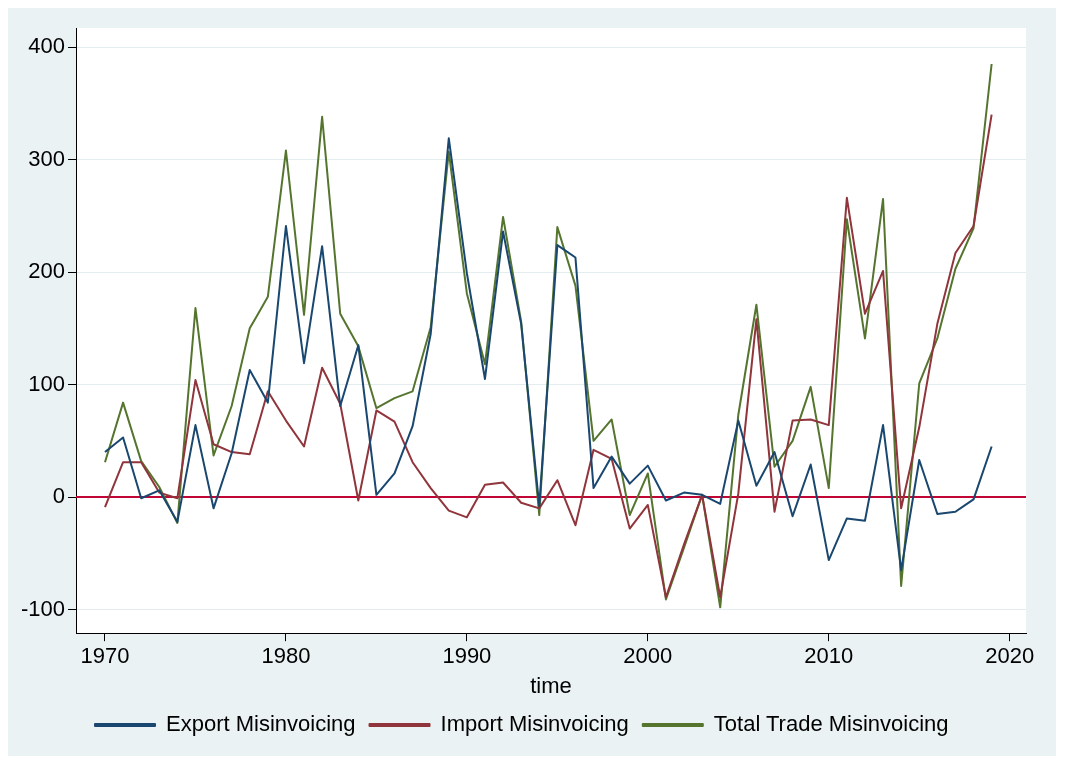  I want to click on y-tick-label: 100, so click(47, 383).